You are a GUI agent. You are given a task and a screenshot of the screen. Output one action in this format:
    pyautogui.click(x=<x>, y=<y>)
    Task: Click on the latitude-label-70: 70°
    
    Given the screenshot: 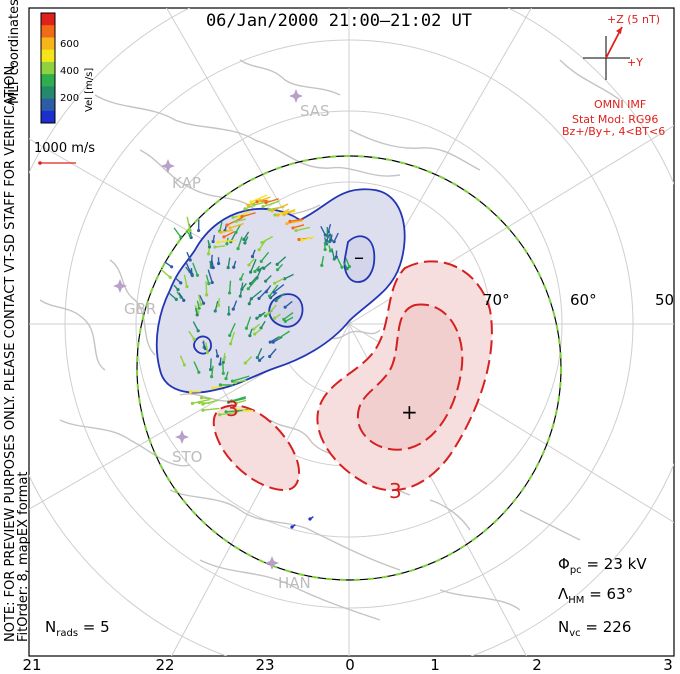 What is the action you would take?
    pyautogui.click(x=496, y=300)
    